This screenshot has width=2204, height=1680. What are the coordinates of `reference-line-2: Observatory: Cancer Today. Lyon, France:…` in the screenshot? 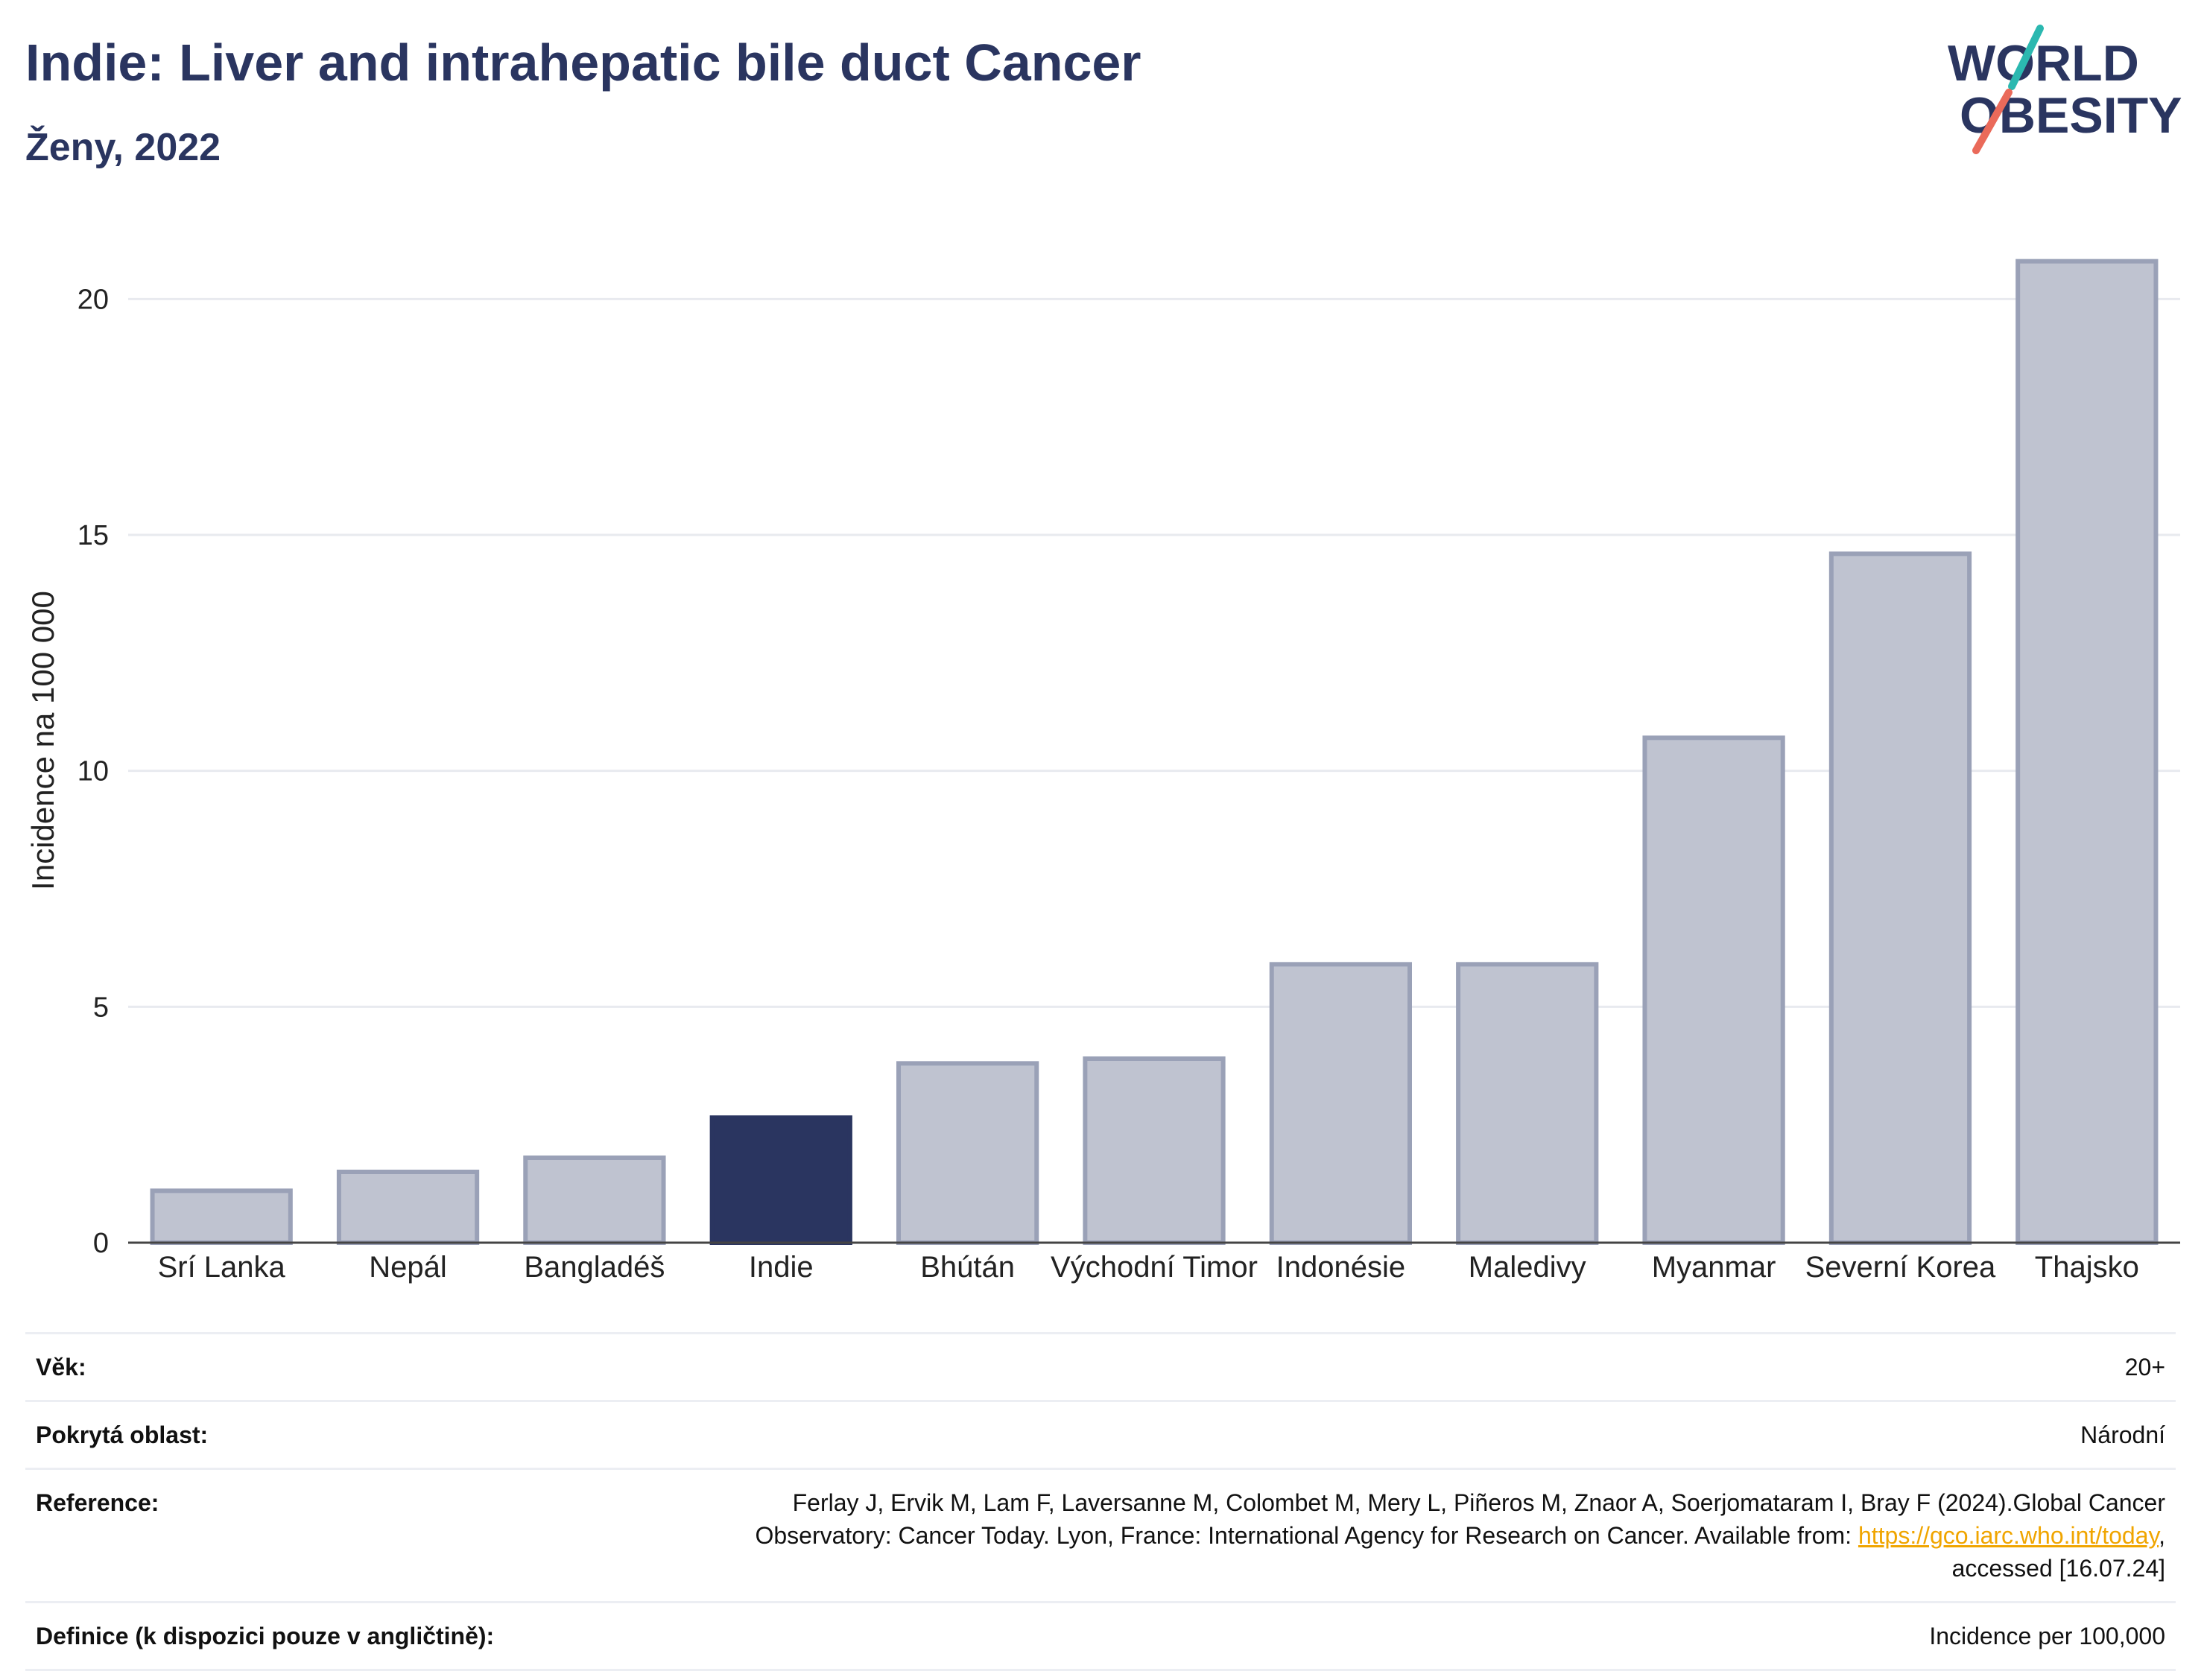 It's located at (1303, 1535).